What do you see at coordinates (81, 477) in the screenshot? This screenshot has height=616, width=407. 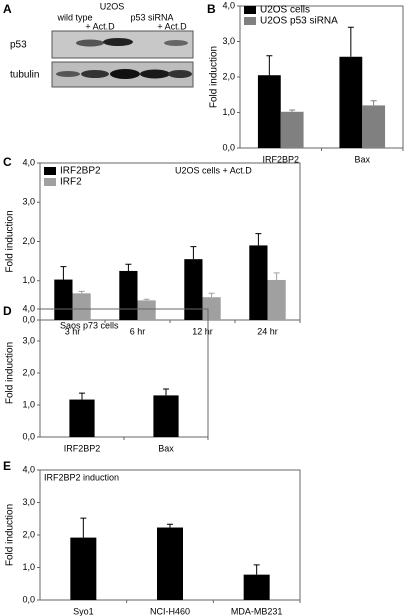 I see `chart-title: IRF2BP2 induction` at bounding box center [81, 477].